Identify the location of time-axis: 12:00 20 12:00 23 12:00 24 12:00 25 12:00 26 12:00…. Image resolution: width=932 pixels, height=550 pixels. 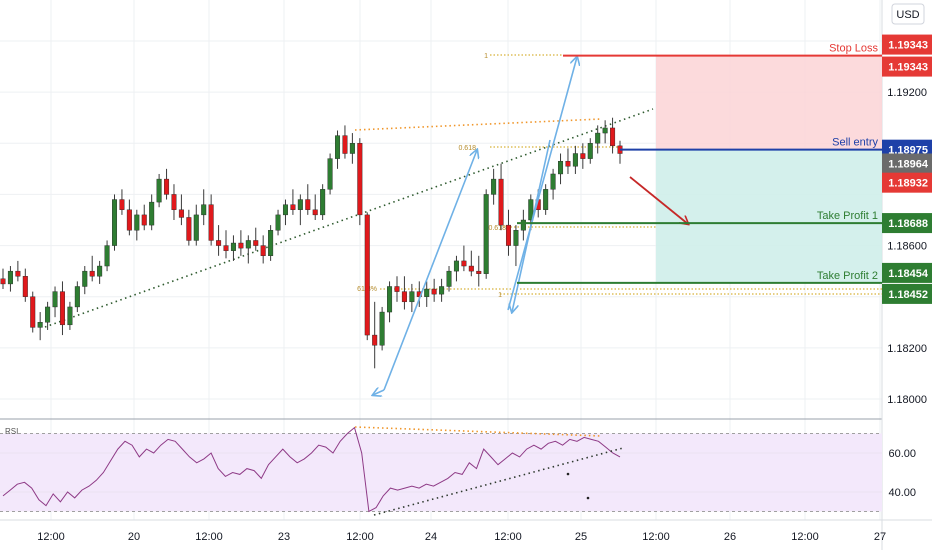
(461, 537).